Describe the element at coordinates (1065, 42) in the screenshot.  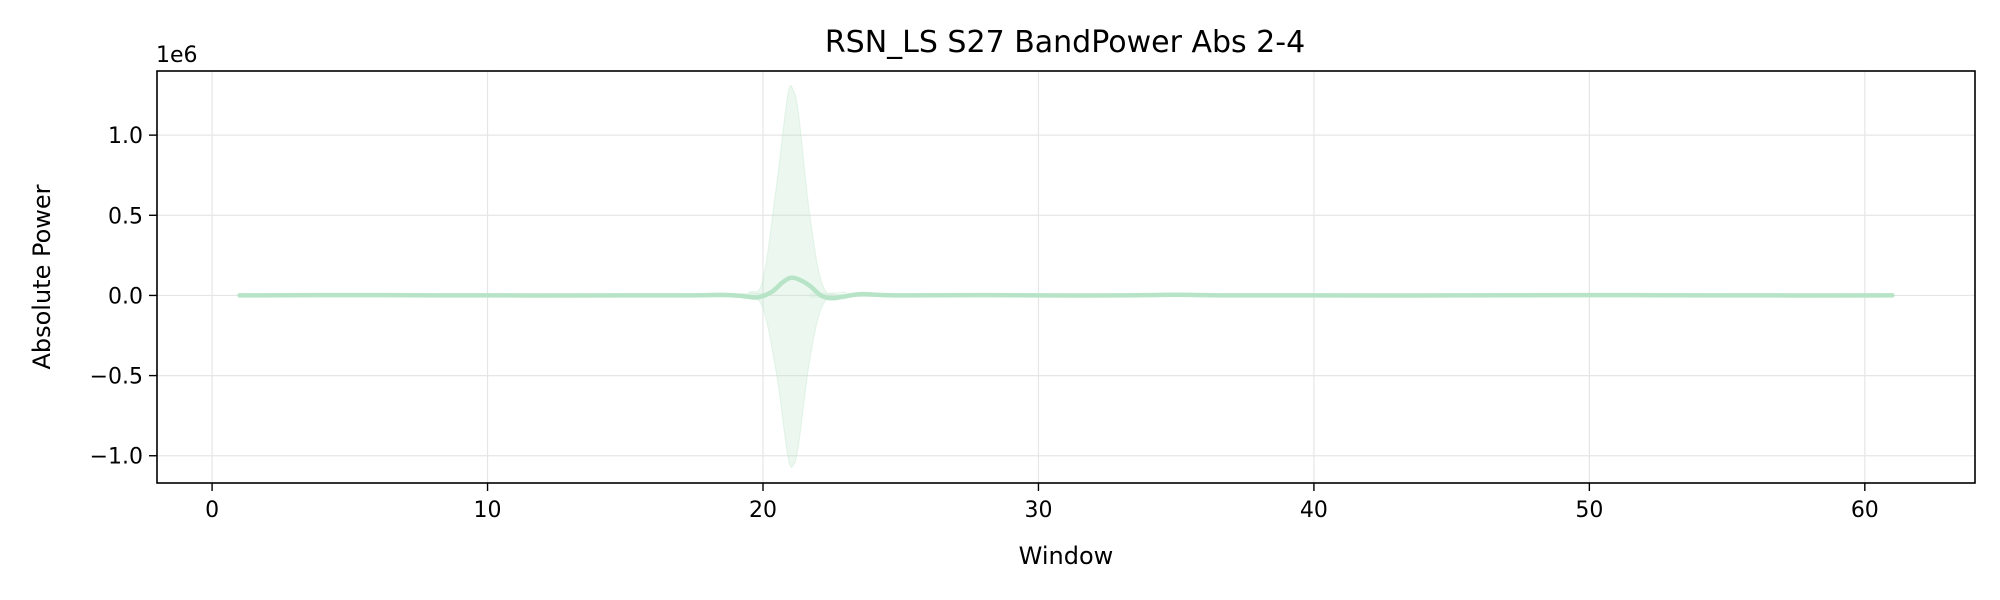
I see `chart-title: RSN_LS S27 BandPower Abs 2-4` at that location.